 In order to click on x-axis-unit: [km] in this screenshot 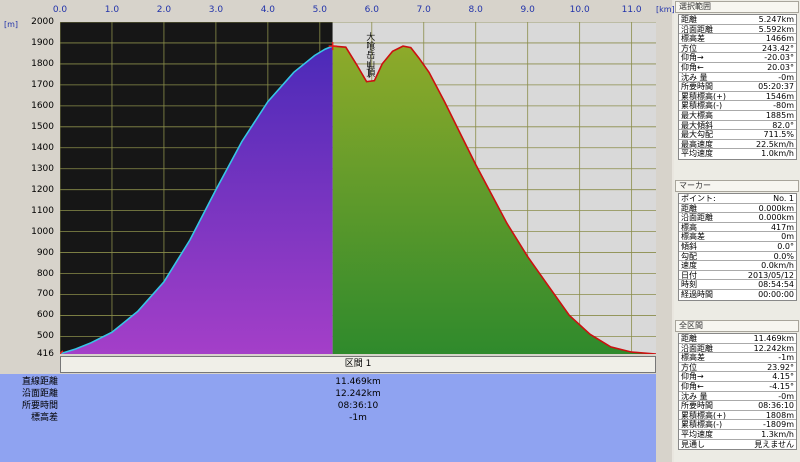, I will do `click(665, 9)`.